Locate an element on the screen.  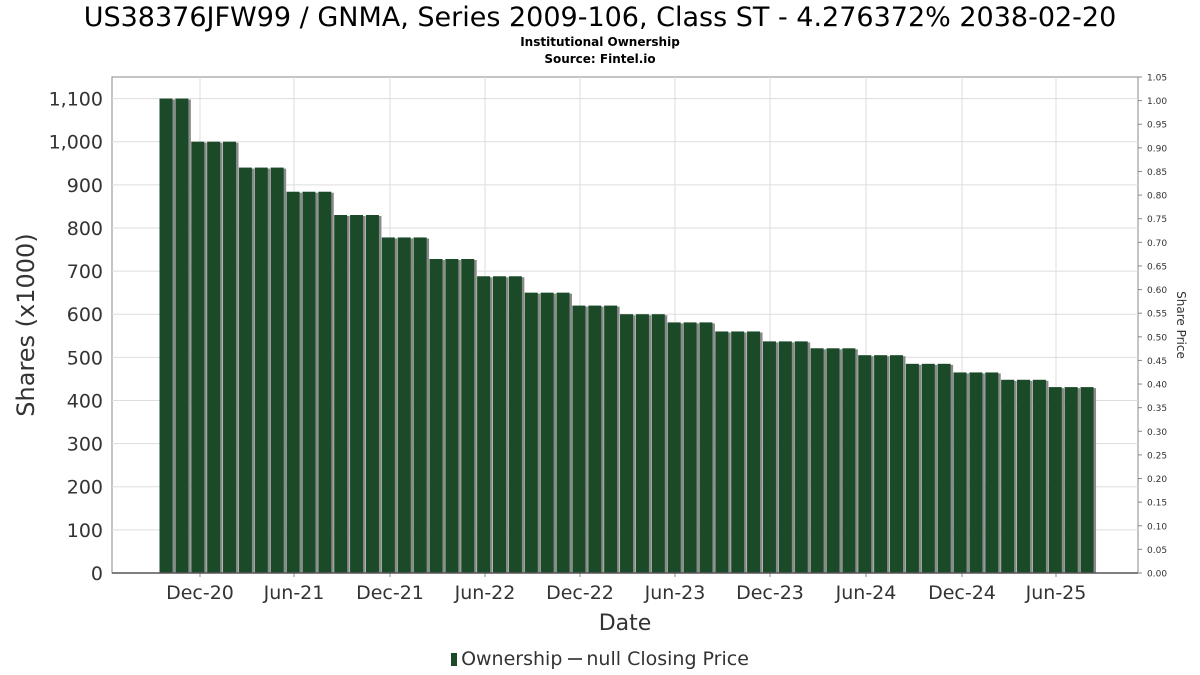
y2-tick-label: 0.00 is located at coordinates (1157, 575).